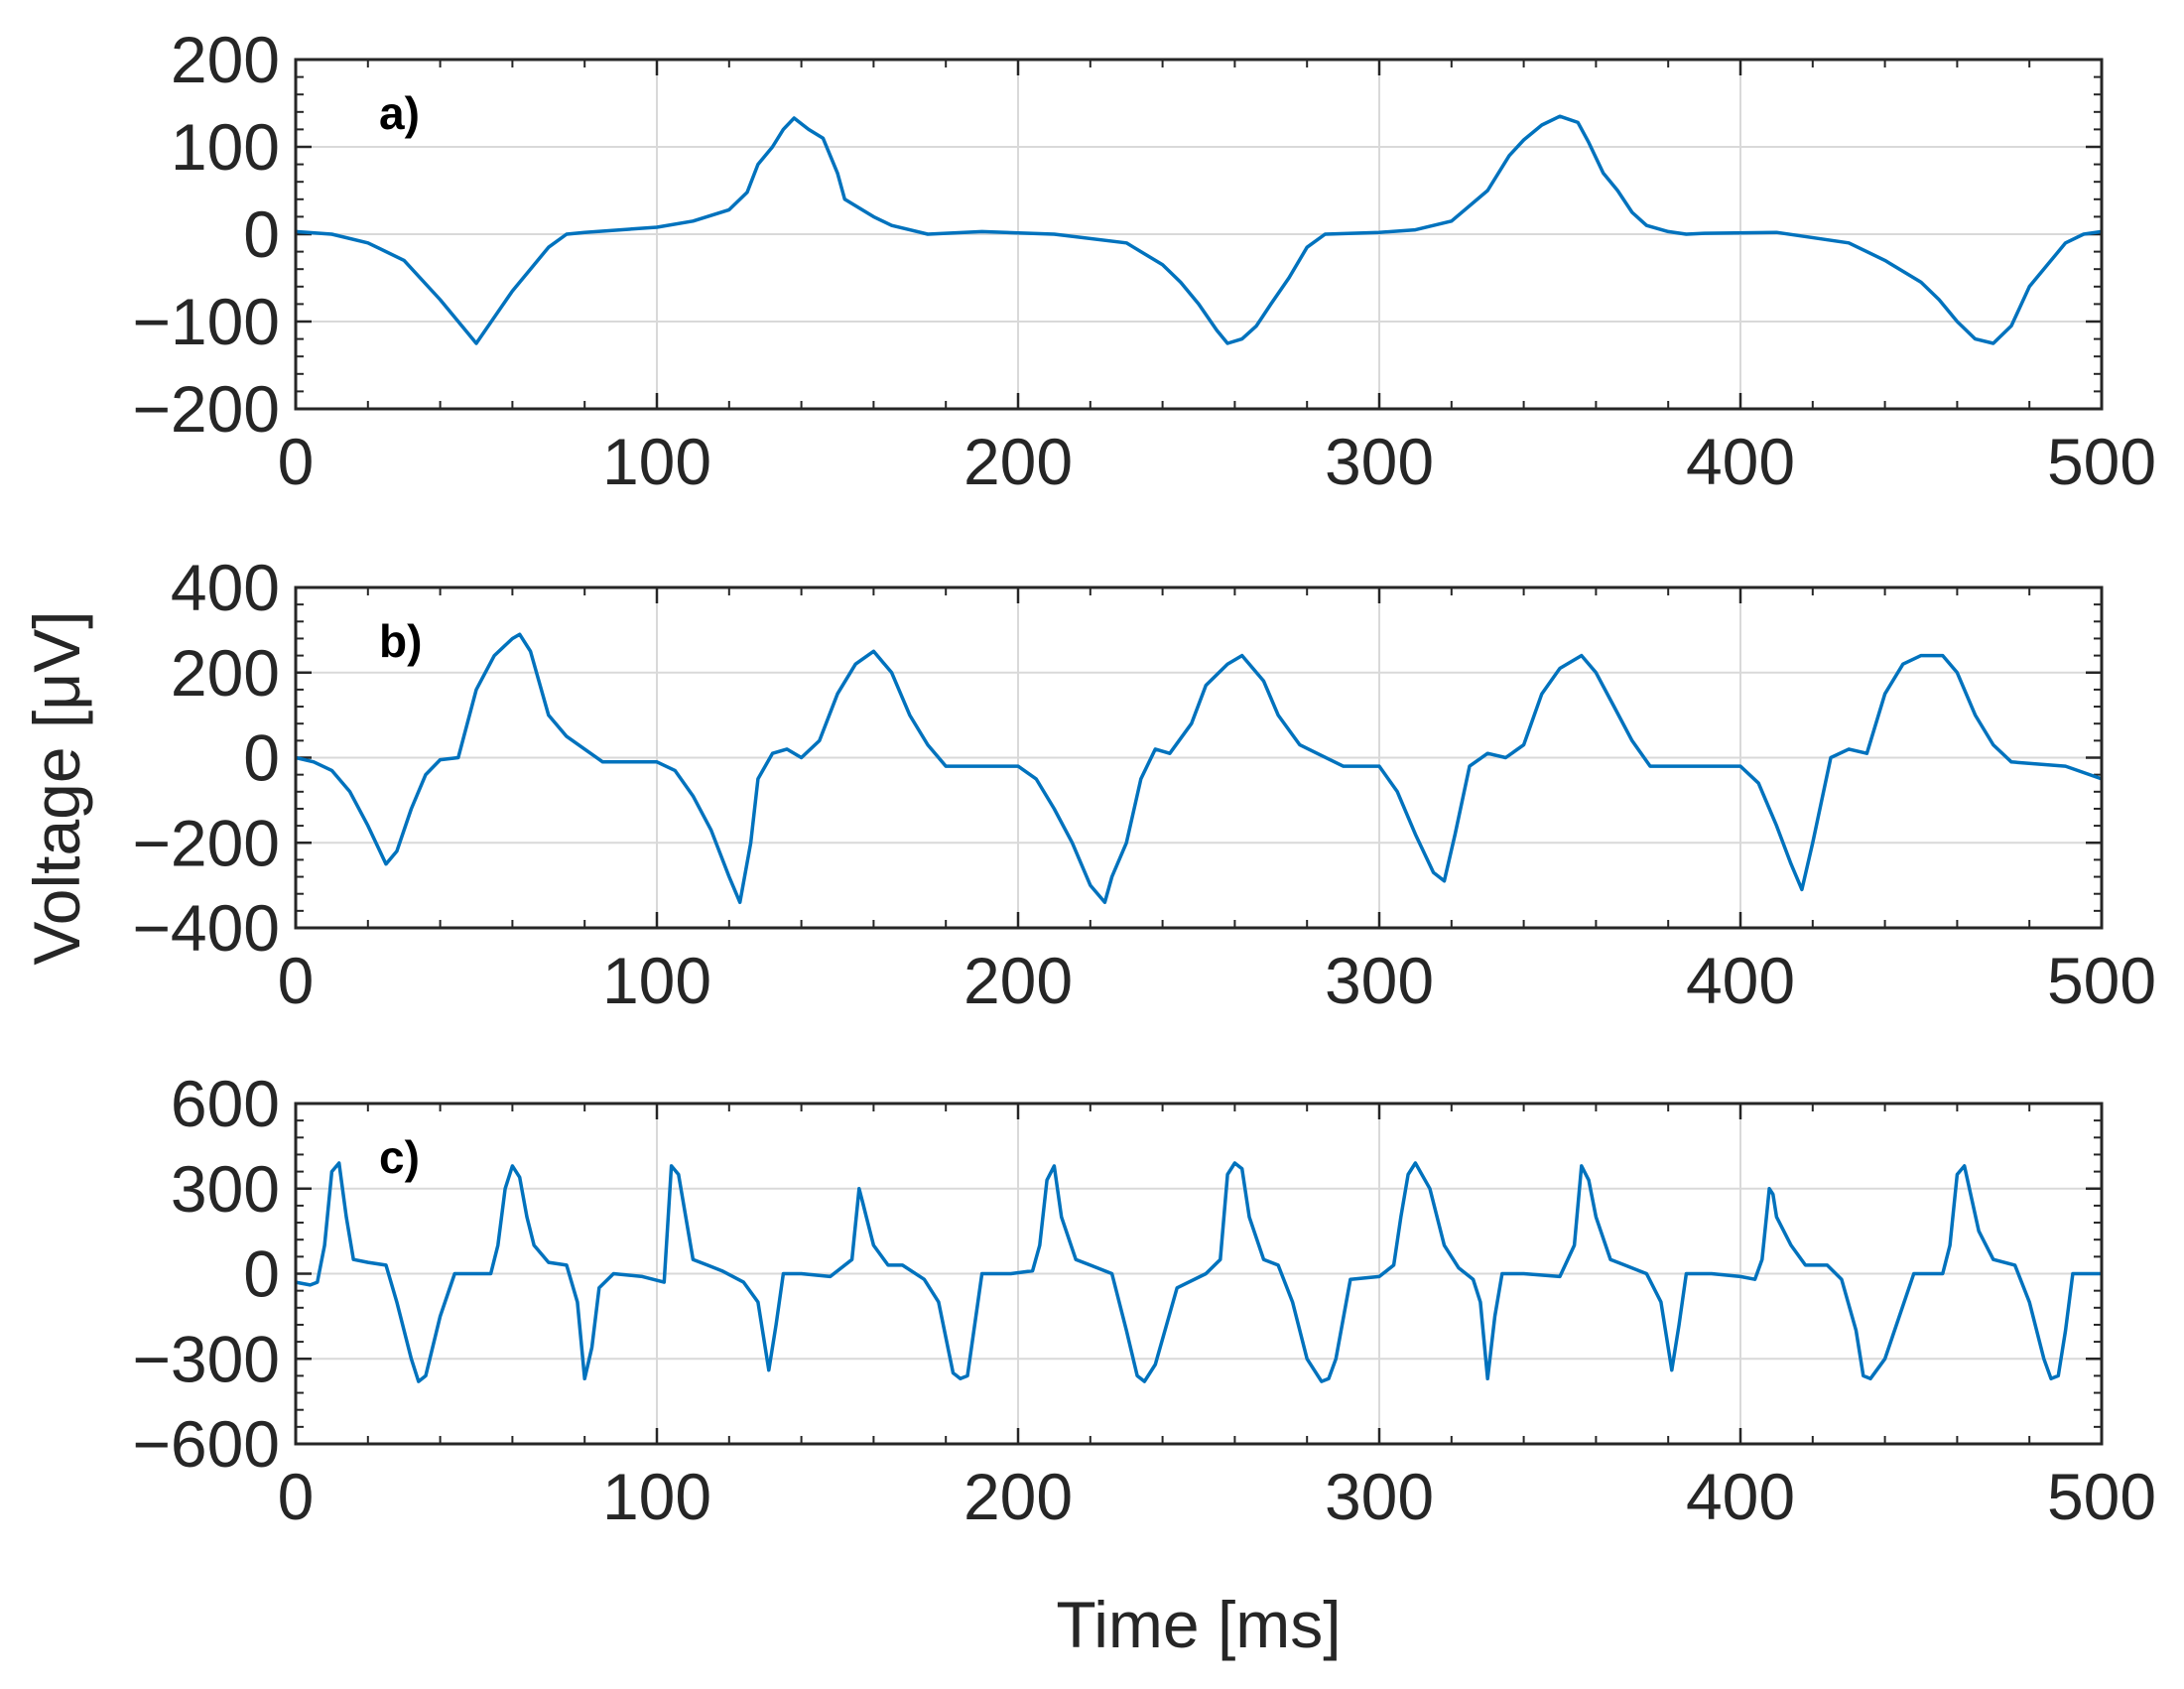  I want to click on y-tick-label: −400, so click(206, 928).